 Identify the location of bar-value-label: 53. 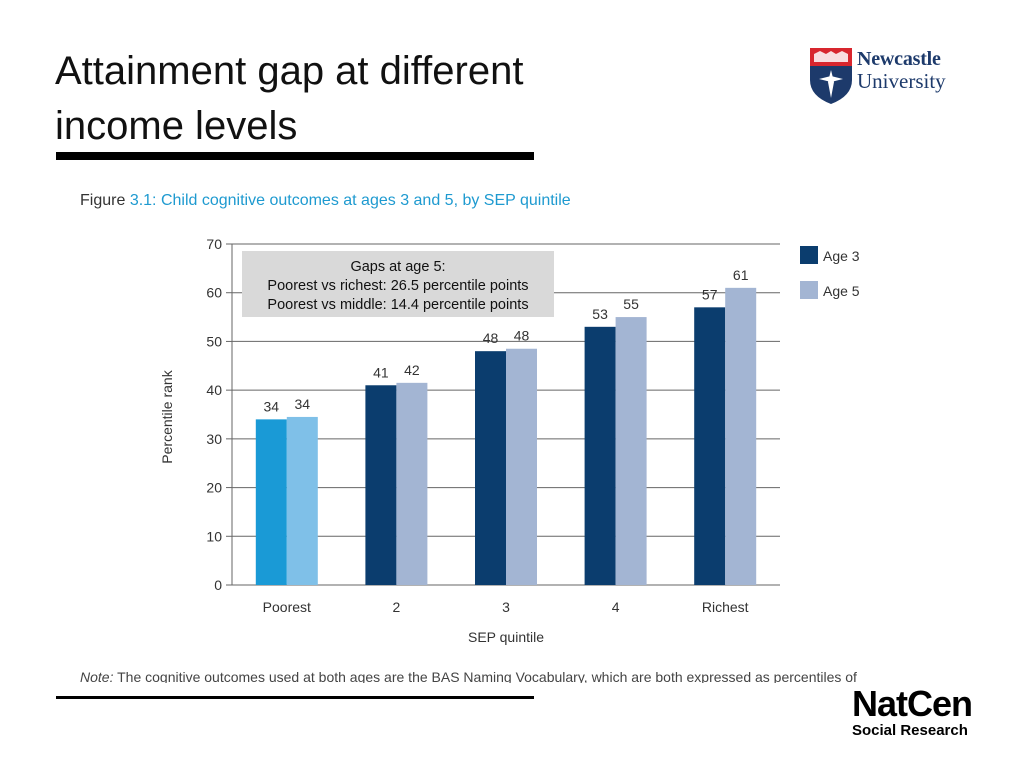
(600, 314).